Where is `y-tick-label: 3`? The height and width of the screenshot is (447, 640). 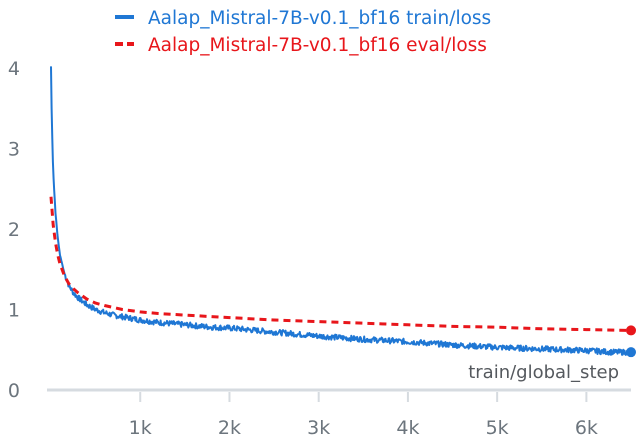
y-tick-label: 3 is located at coordinates (14, 150).